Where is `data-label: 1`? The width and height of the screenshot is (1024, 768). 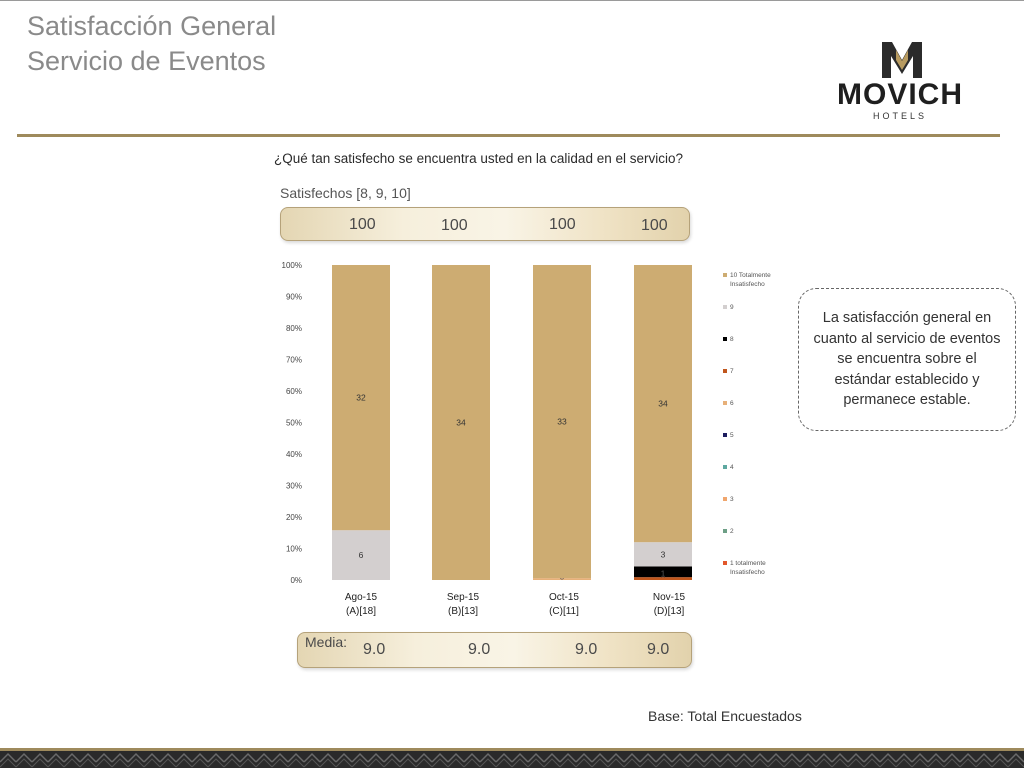
data-label: 1 is located at coordinates (663, 574).